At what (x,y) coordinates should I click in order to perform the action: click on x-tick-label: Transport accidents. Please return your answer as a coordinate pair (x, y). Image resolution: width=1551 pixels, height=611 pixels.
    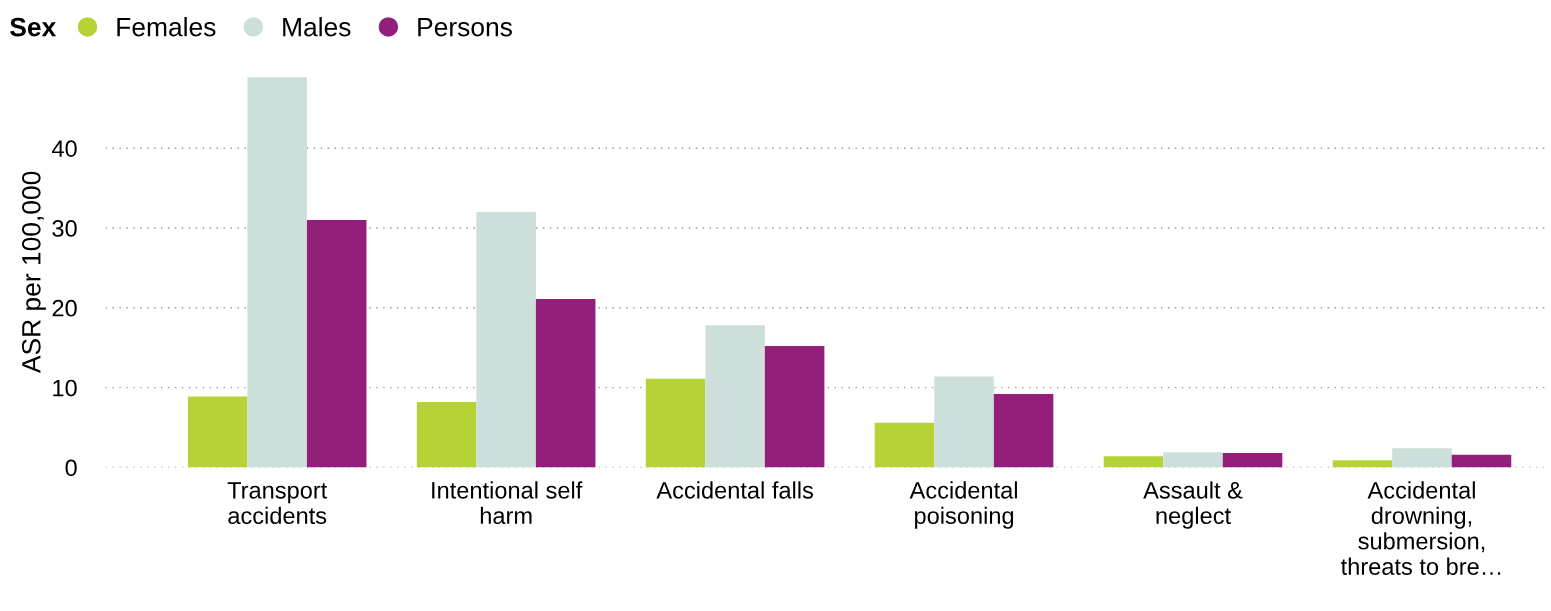
    Looking at the image, I should click on (277, 503).